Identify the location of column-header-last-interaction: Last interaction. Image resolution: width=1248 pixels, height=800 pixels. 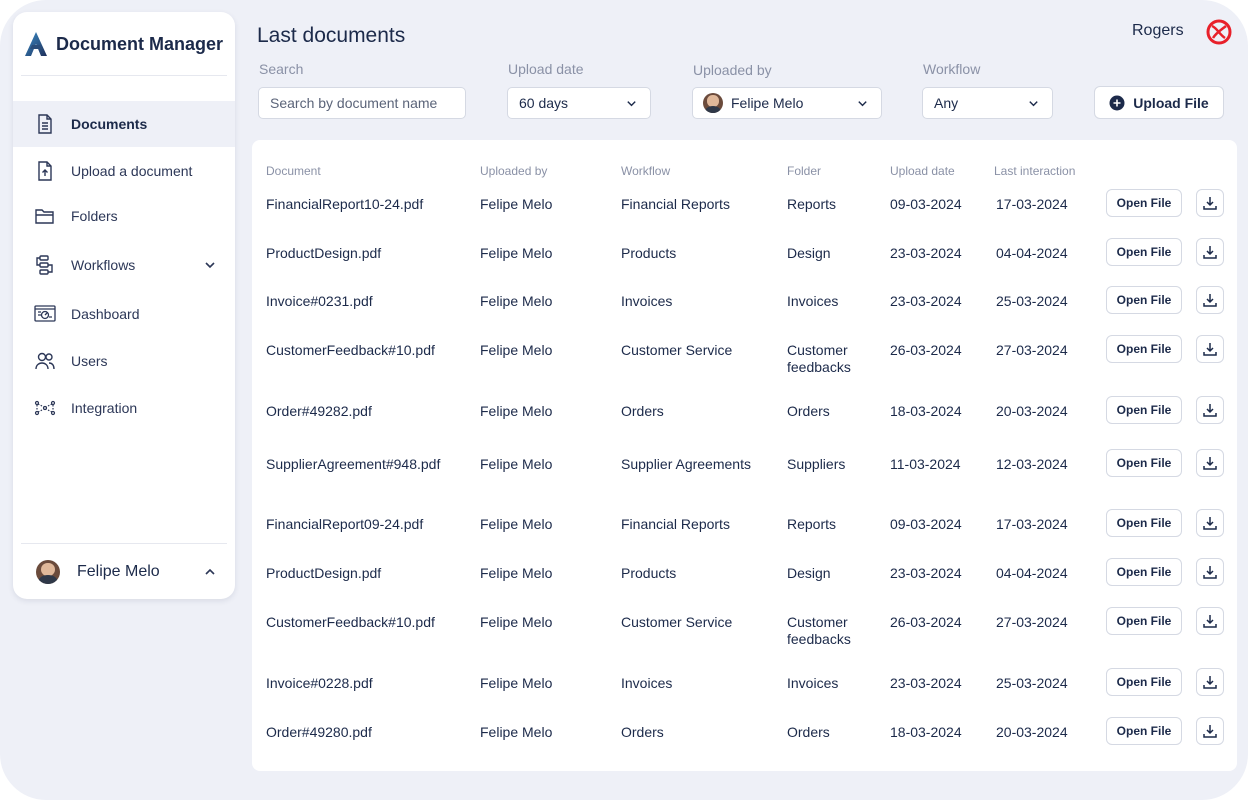
(1035, 171).